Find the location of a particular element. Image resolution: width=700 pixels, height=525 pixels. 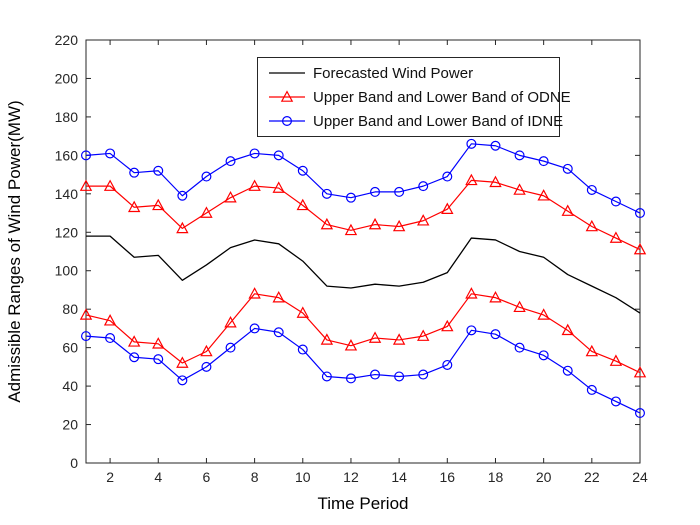

y-tick-label: 0 is located at coordinates (74, 463).